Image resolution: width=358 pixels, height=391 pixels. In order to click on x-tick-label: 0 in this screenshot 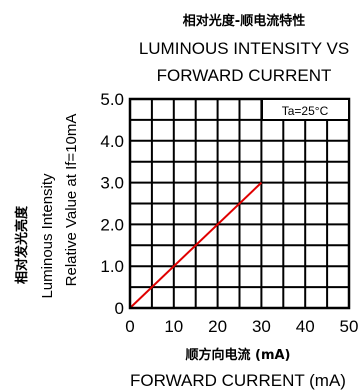, I will do `click(129, 326)`.